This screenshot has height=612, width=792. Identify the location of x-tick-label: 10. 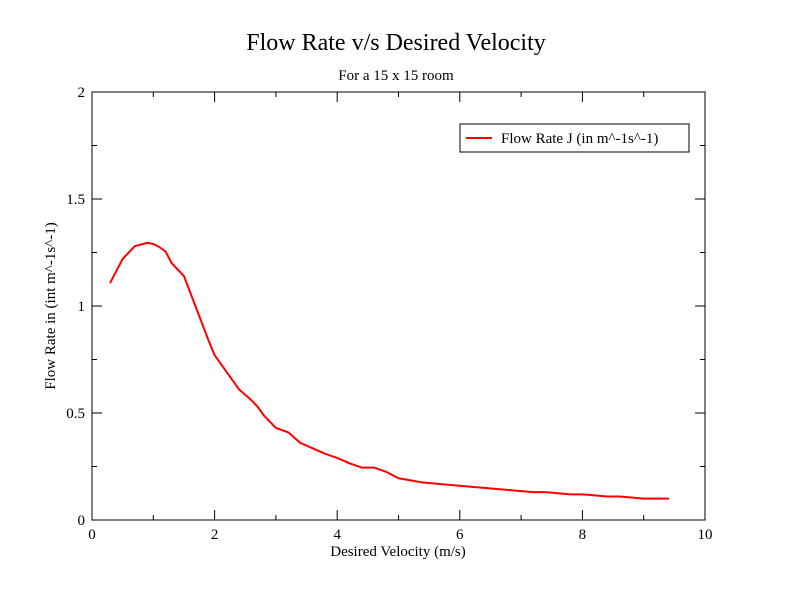
(705, 535).